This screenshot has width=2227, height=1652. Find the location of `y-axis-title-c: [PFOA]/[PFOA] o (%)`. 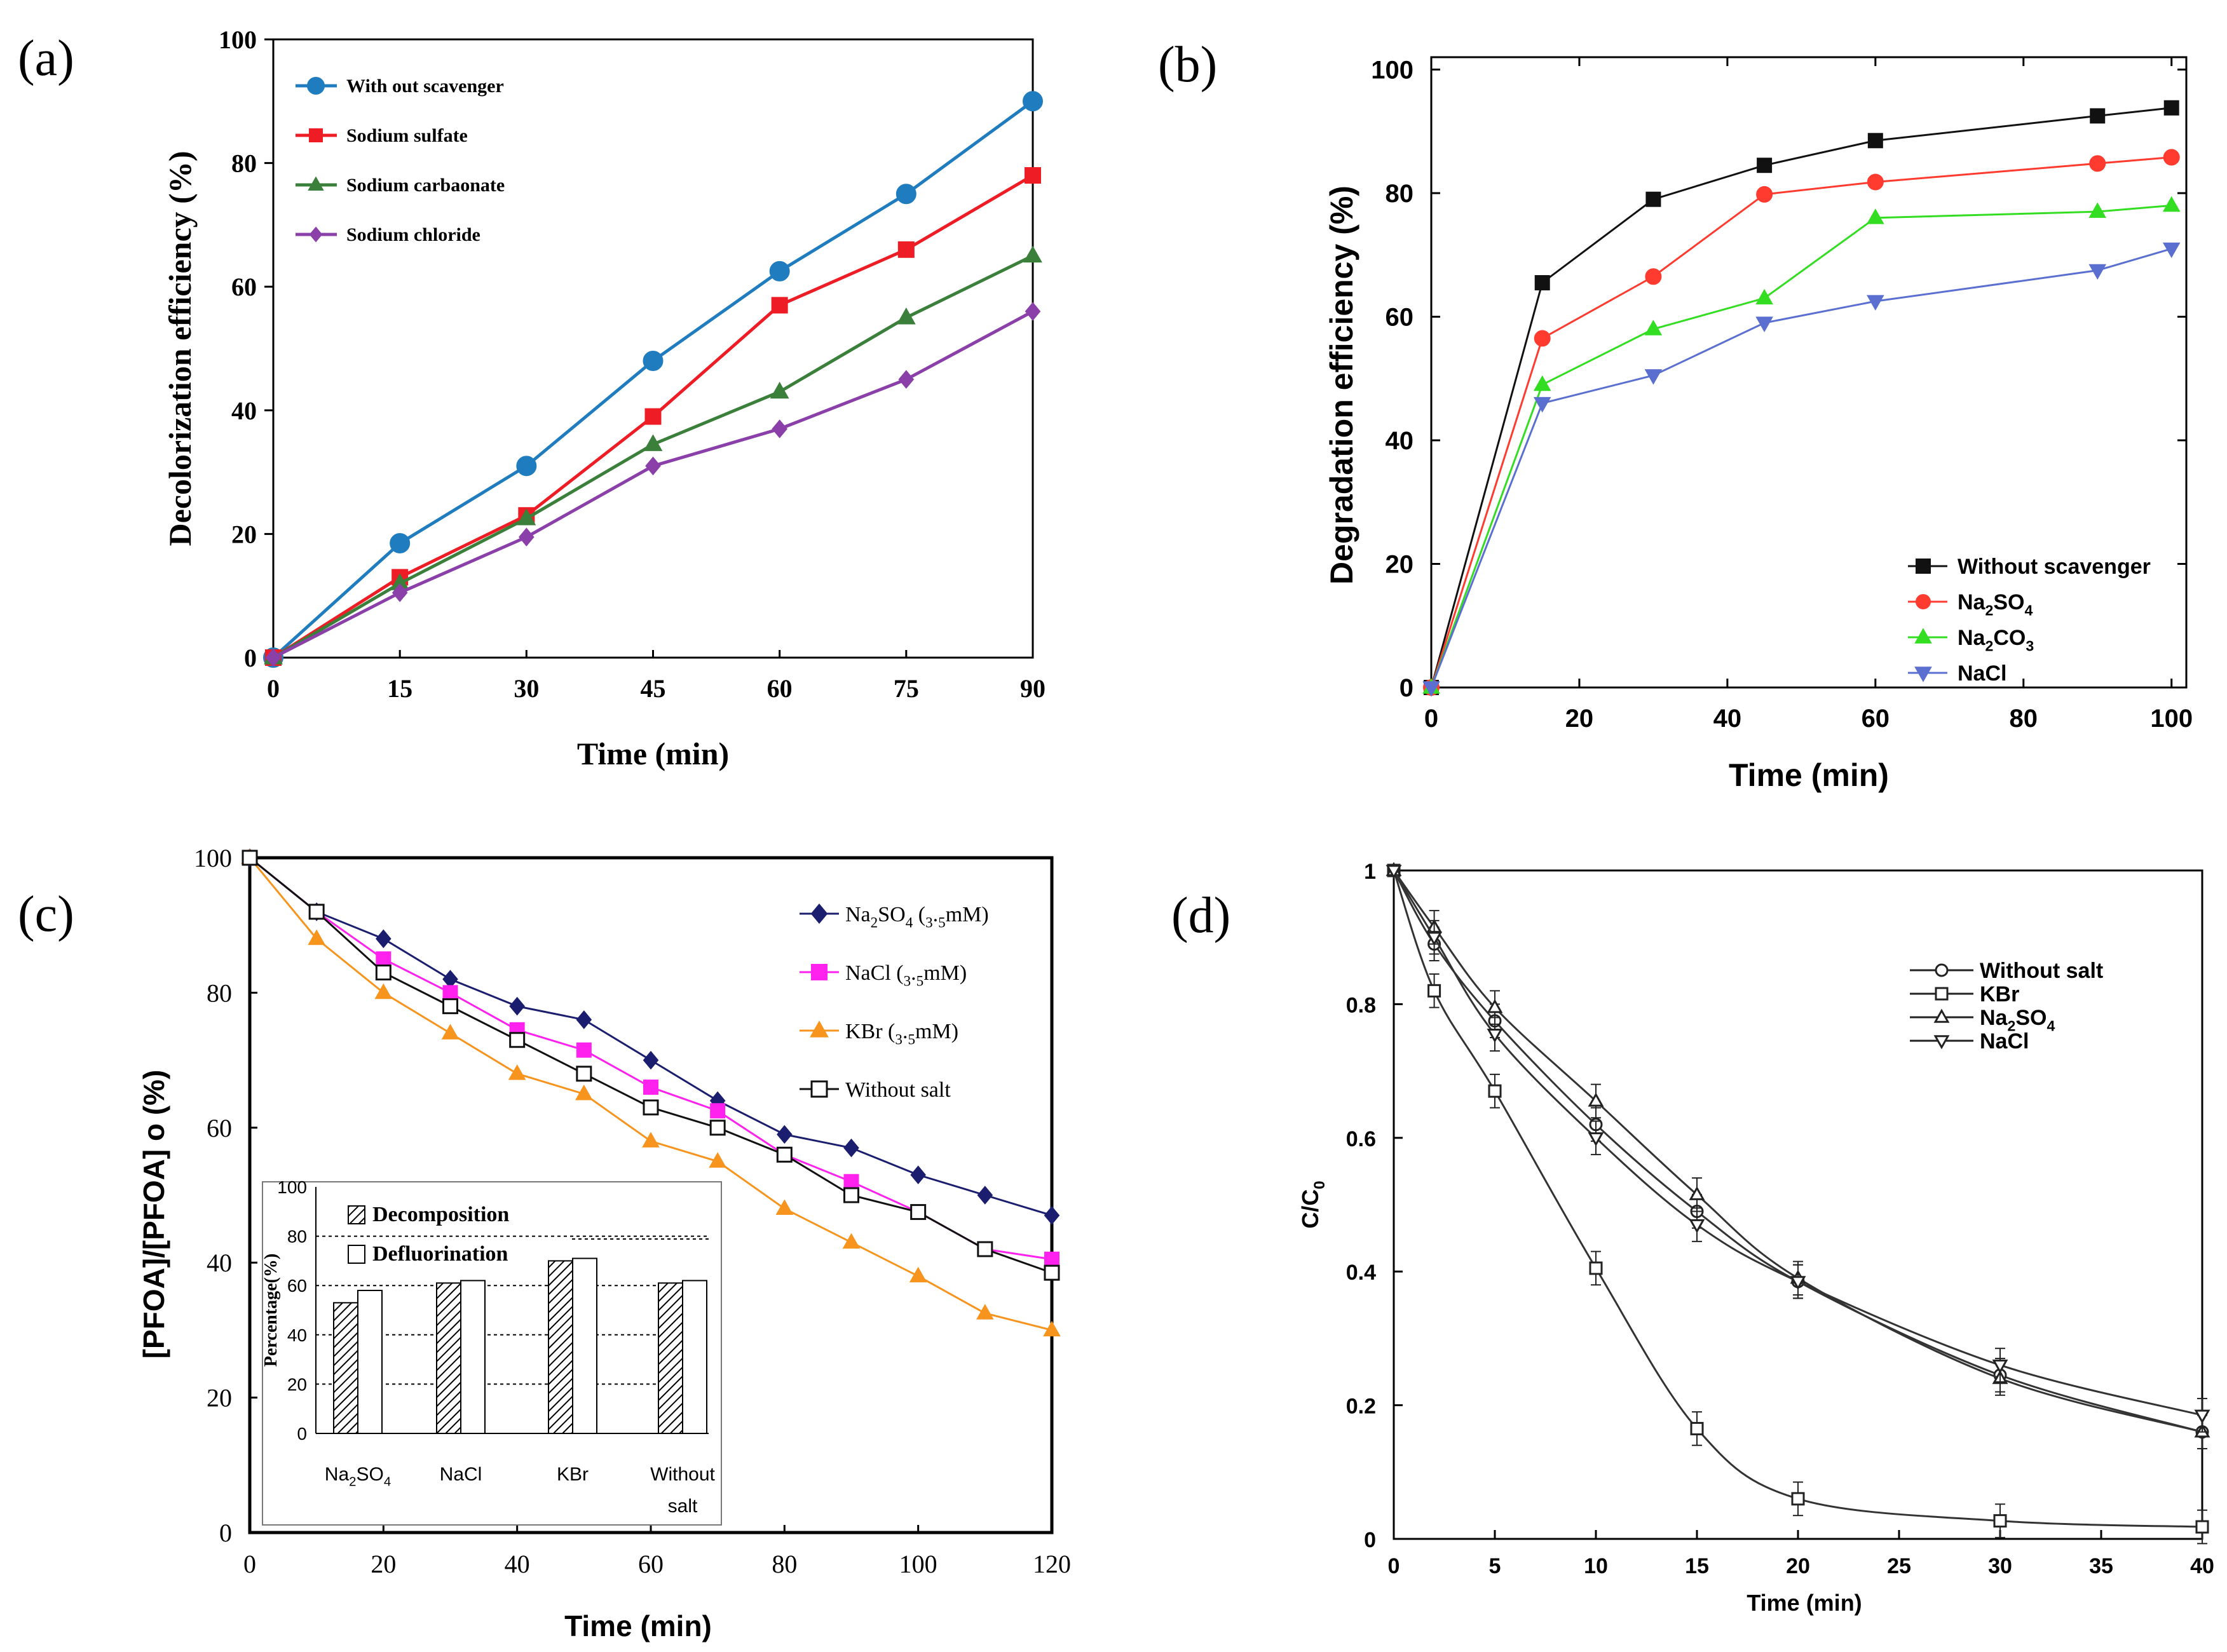

y-axis-title-c: [PFOA]/[PFOA] o (%) is located at coordinates (153, 1214).